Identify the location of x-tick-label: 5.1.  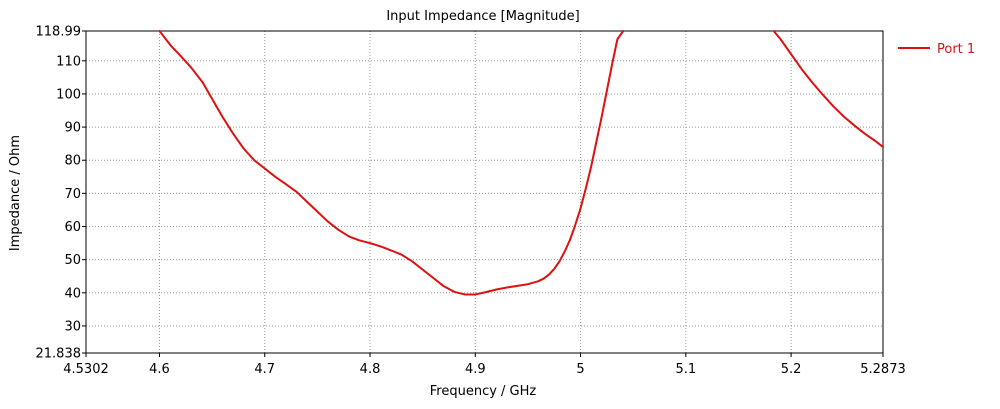
(685, 369).